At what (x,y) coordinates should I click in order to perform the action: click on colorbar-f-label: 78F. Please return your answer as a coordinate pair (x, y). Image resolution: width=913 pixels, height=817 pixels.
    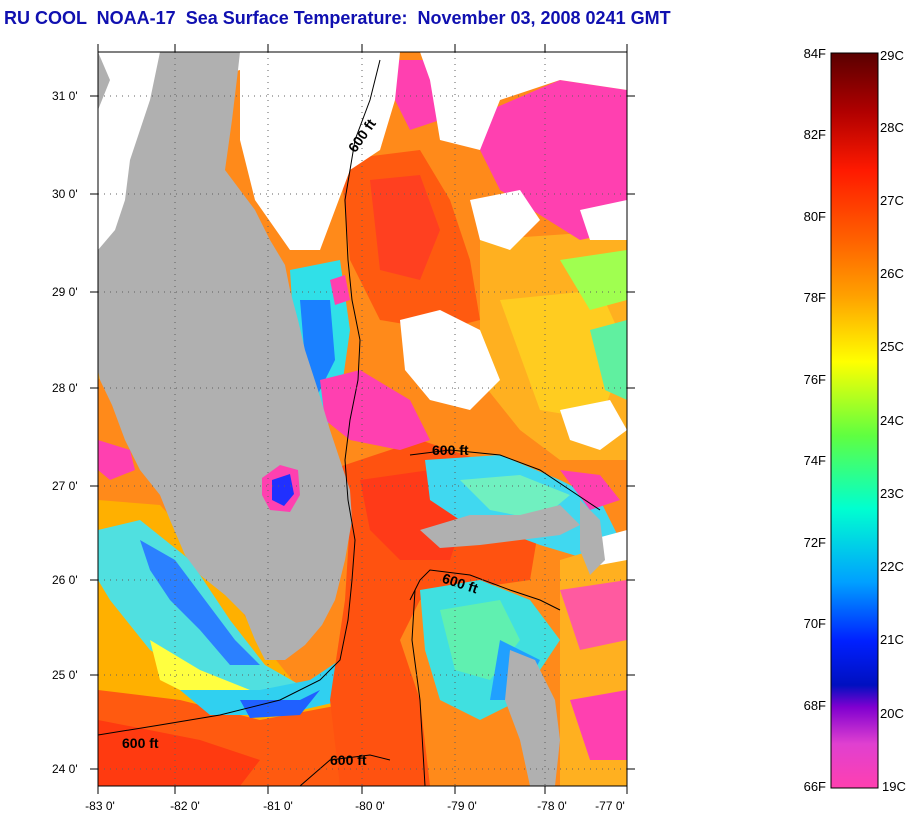
    Looking at the image, I should click on (815, 297).